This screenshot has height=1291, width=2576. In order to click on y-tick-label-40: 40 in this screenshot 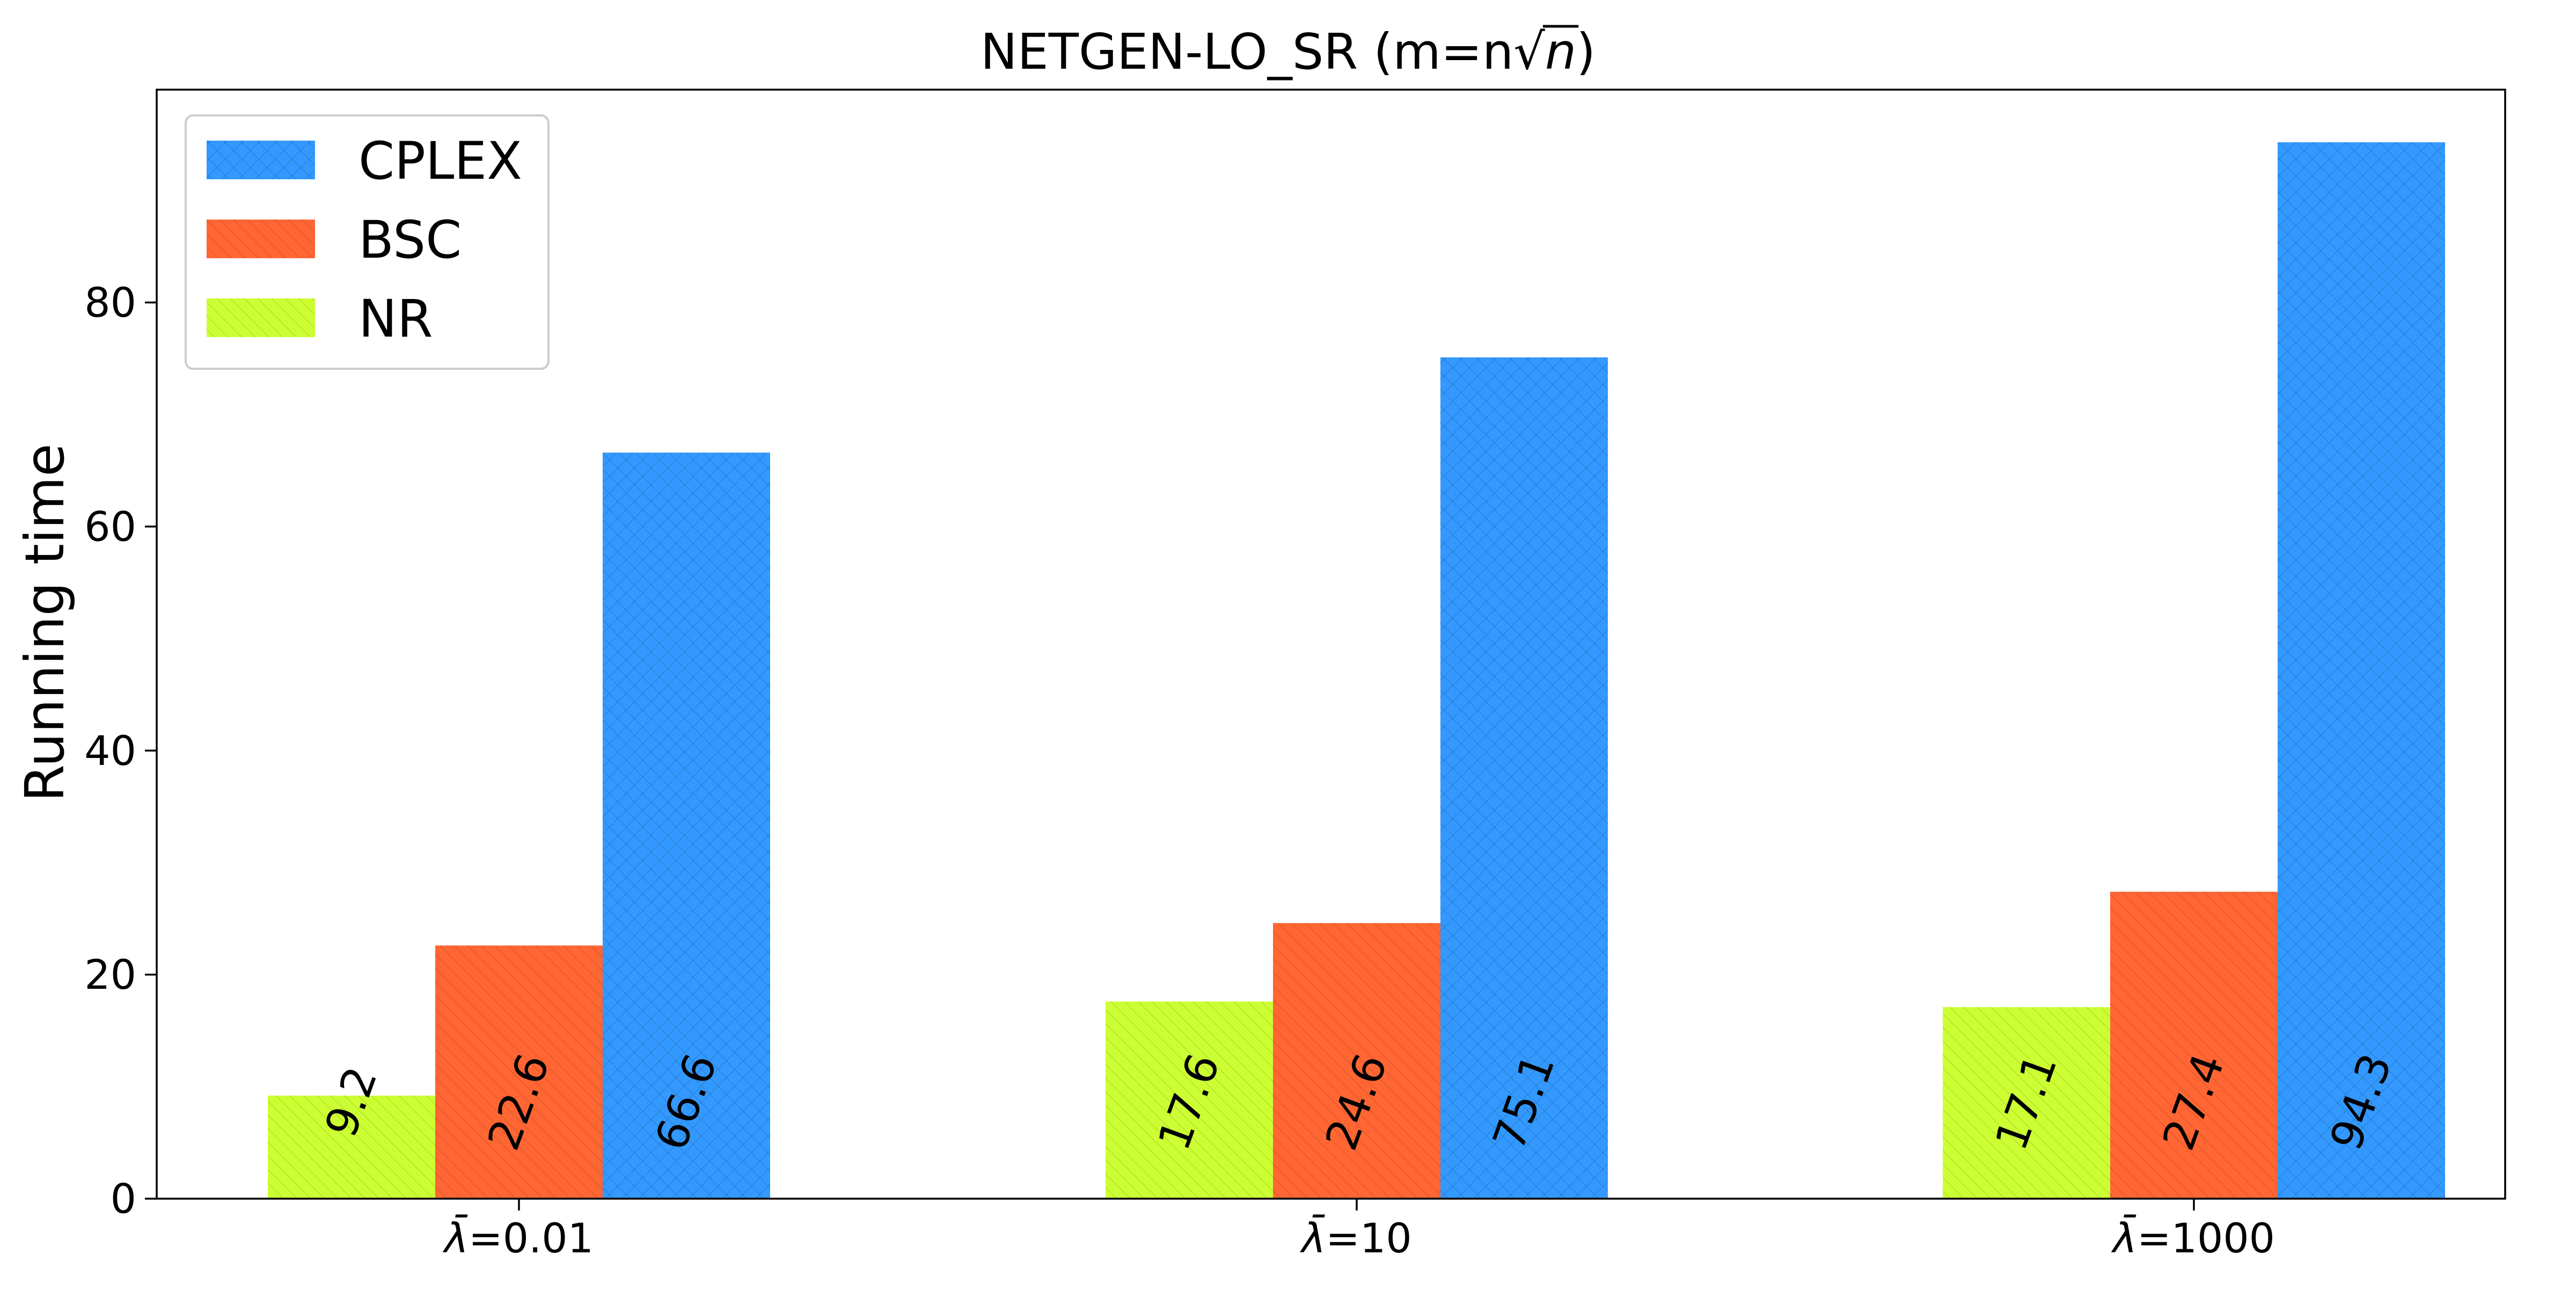, I will do `click(110, 751)`.